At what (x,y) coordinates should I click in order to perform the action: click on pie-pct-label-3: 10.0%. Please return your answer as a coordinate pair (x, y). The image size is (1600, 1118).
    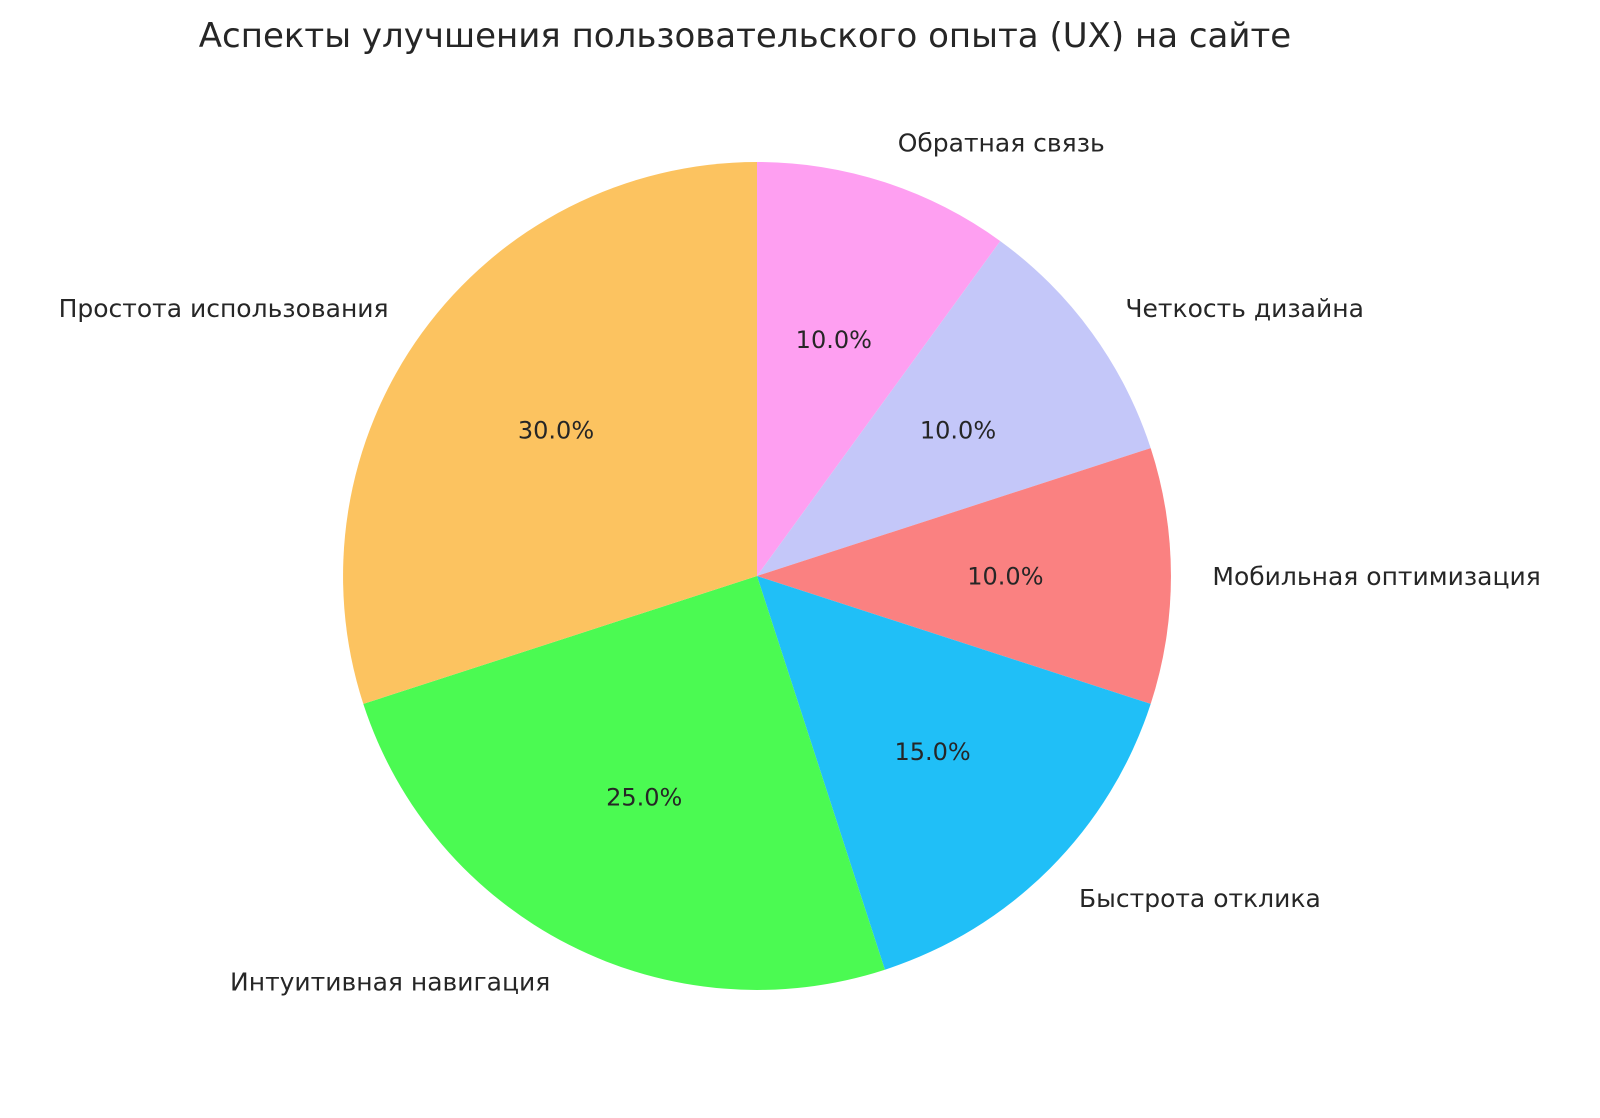
    Looking at the image, I should click on (1005, 576).